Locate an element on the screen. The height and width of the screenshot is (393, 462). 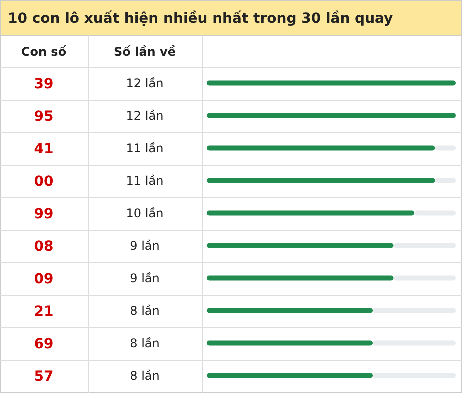
y-tick-label: 41 is located at coordinates (44, 149).